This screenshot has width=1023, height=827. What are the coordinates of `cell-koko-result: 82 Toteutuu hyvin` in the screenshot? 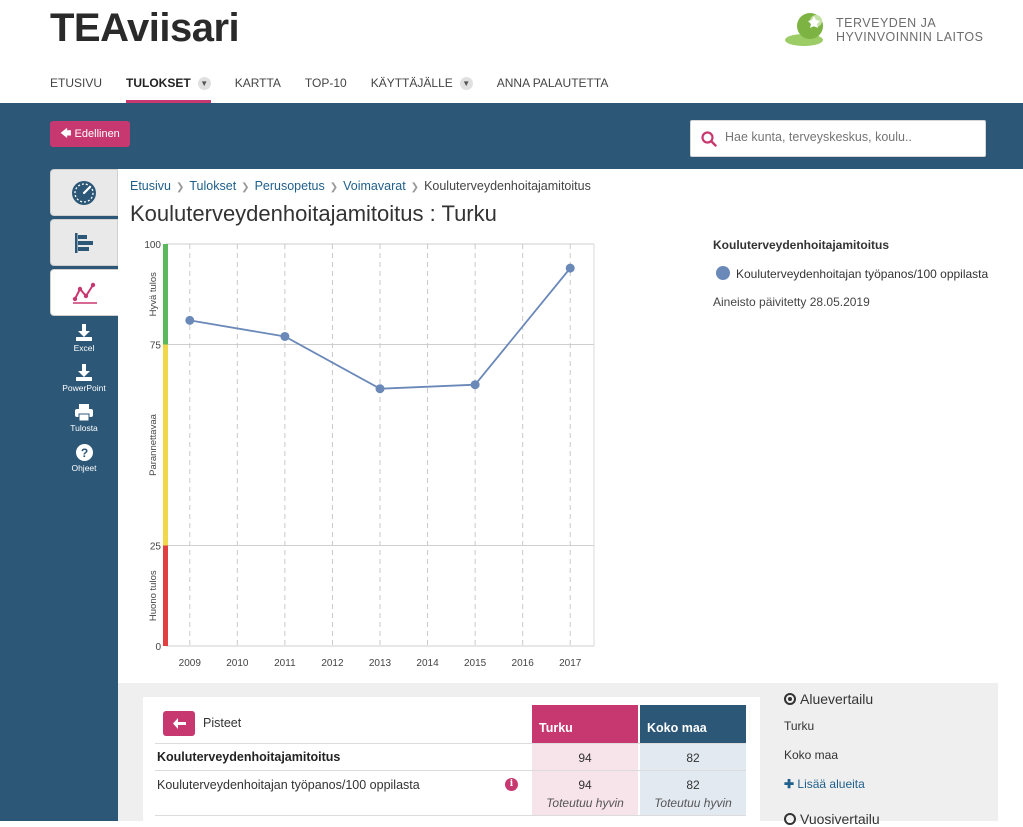 It's located at (693, 793).